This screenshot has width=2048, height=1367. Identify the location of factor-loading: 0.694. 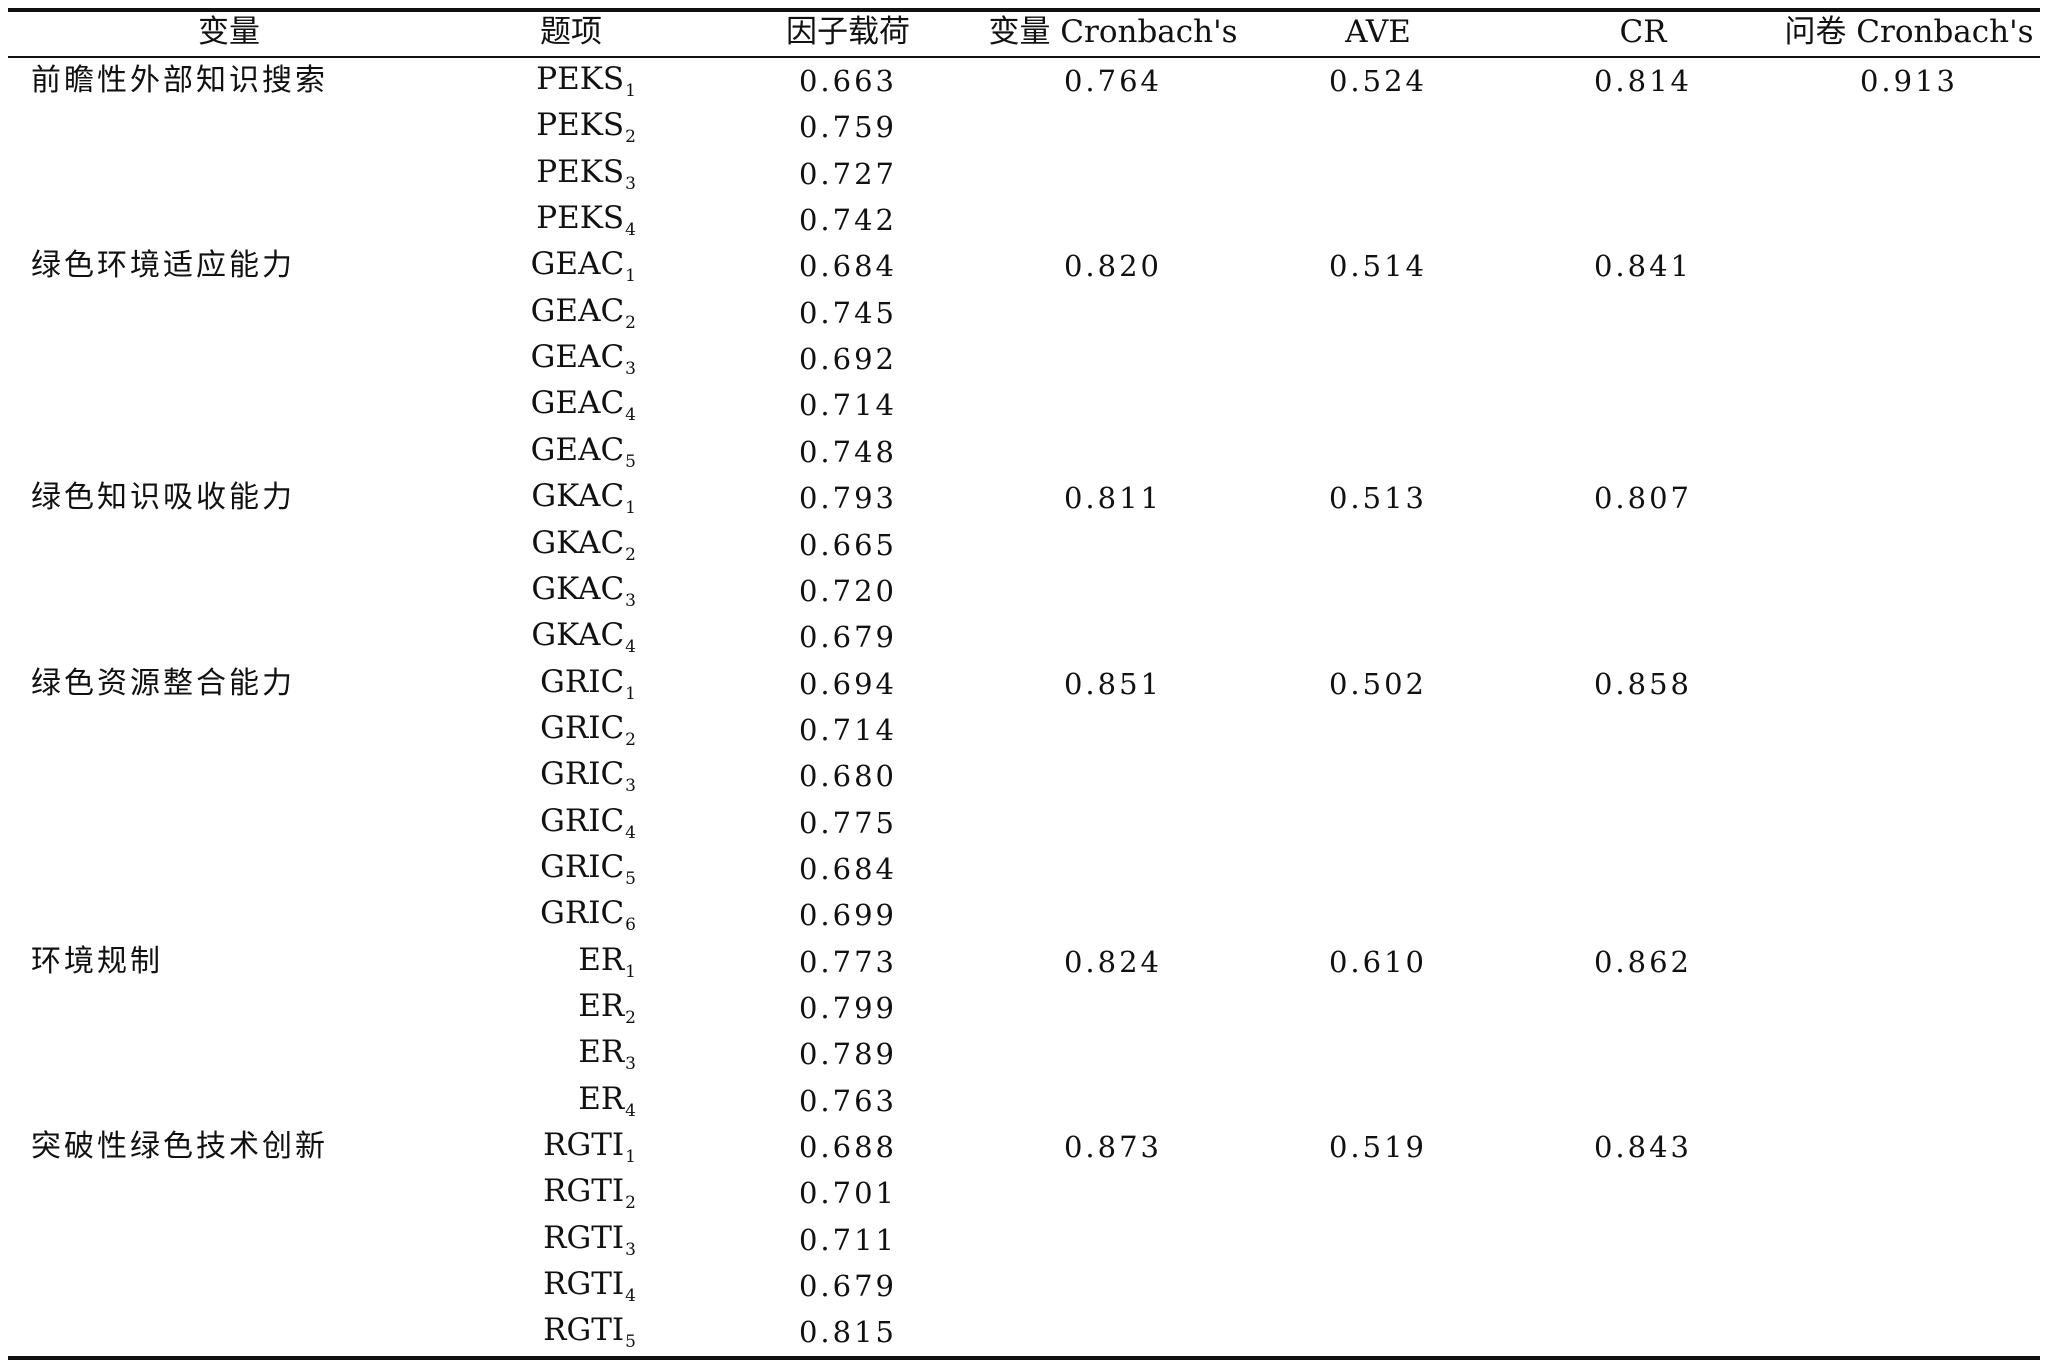
(848, 683).